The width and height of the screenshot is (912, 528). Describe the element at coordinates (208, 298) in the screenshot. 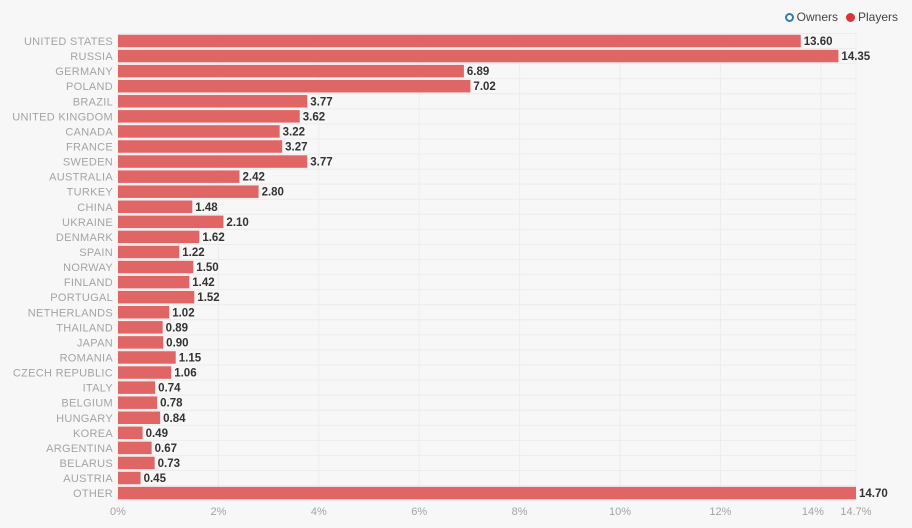

I see `data-label: 1.52` at that location.